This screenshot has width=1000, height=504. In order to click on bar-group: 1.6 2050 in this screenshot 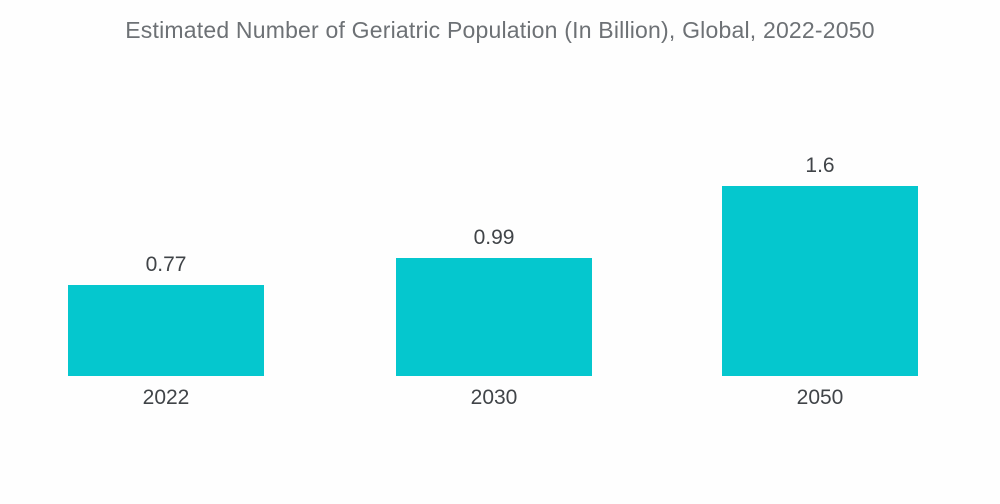, I will do `click(820, 281)`.